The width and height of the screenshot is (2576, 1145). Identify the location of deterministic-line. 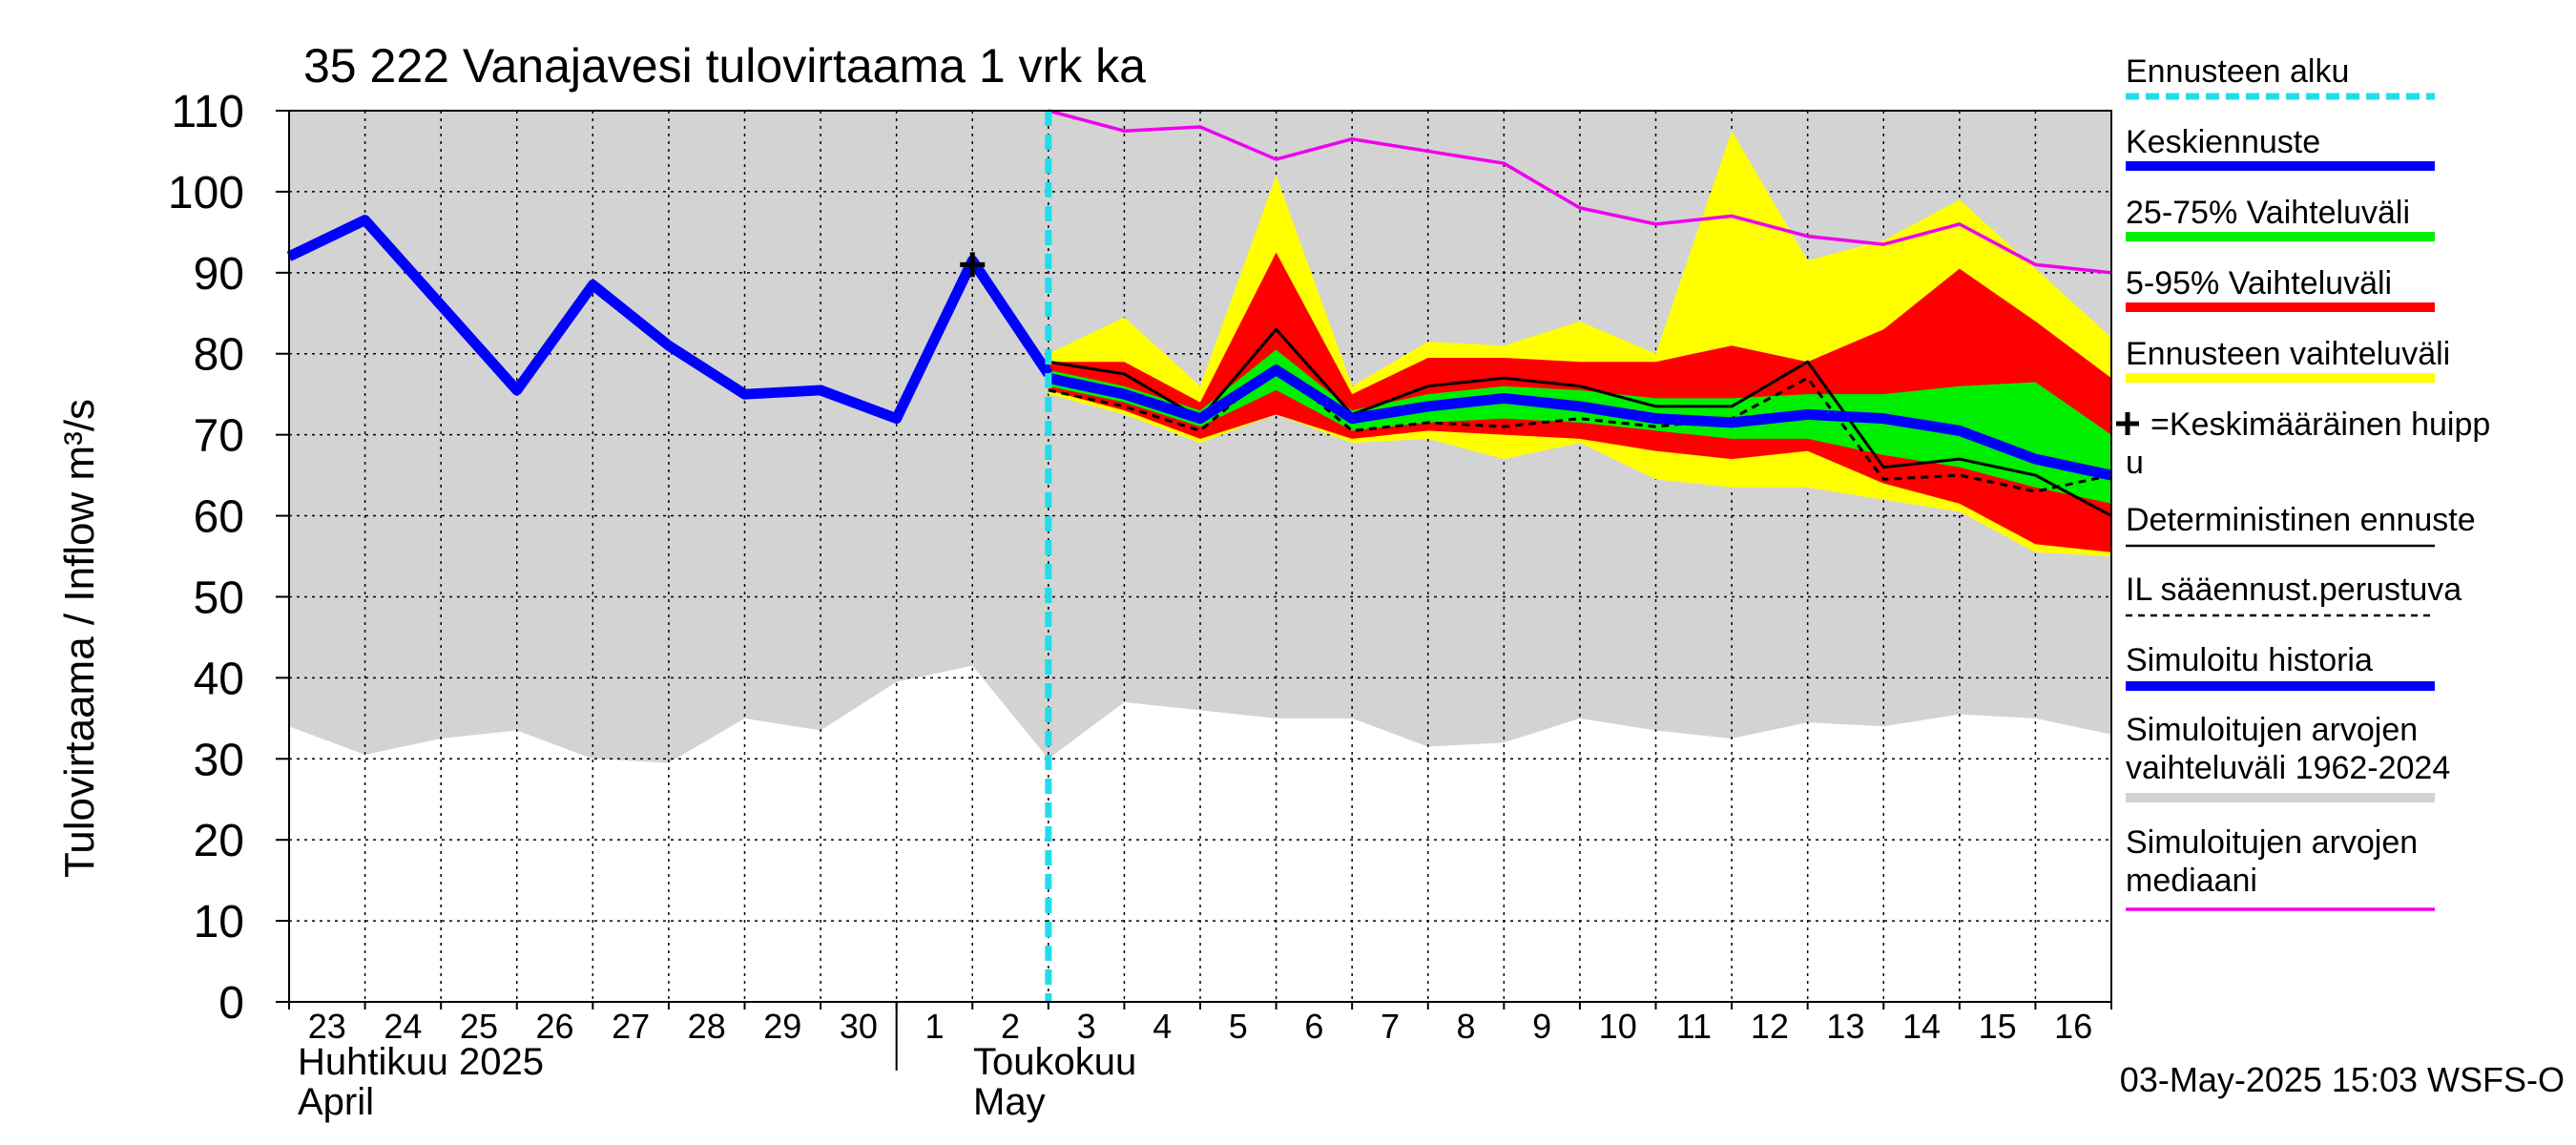
(1580, 422).